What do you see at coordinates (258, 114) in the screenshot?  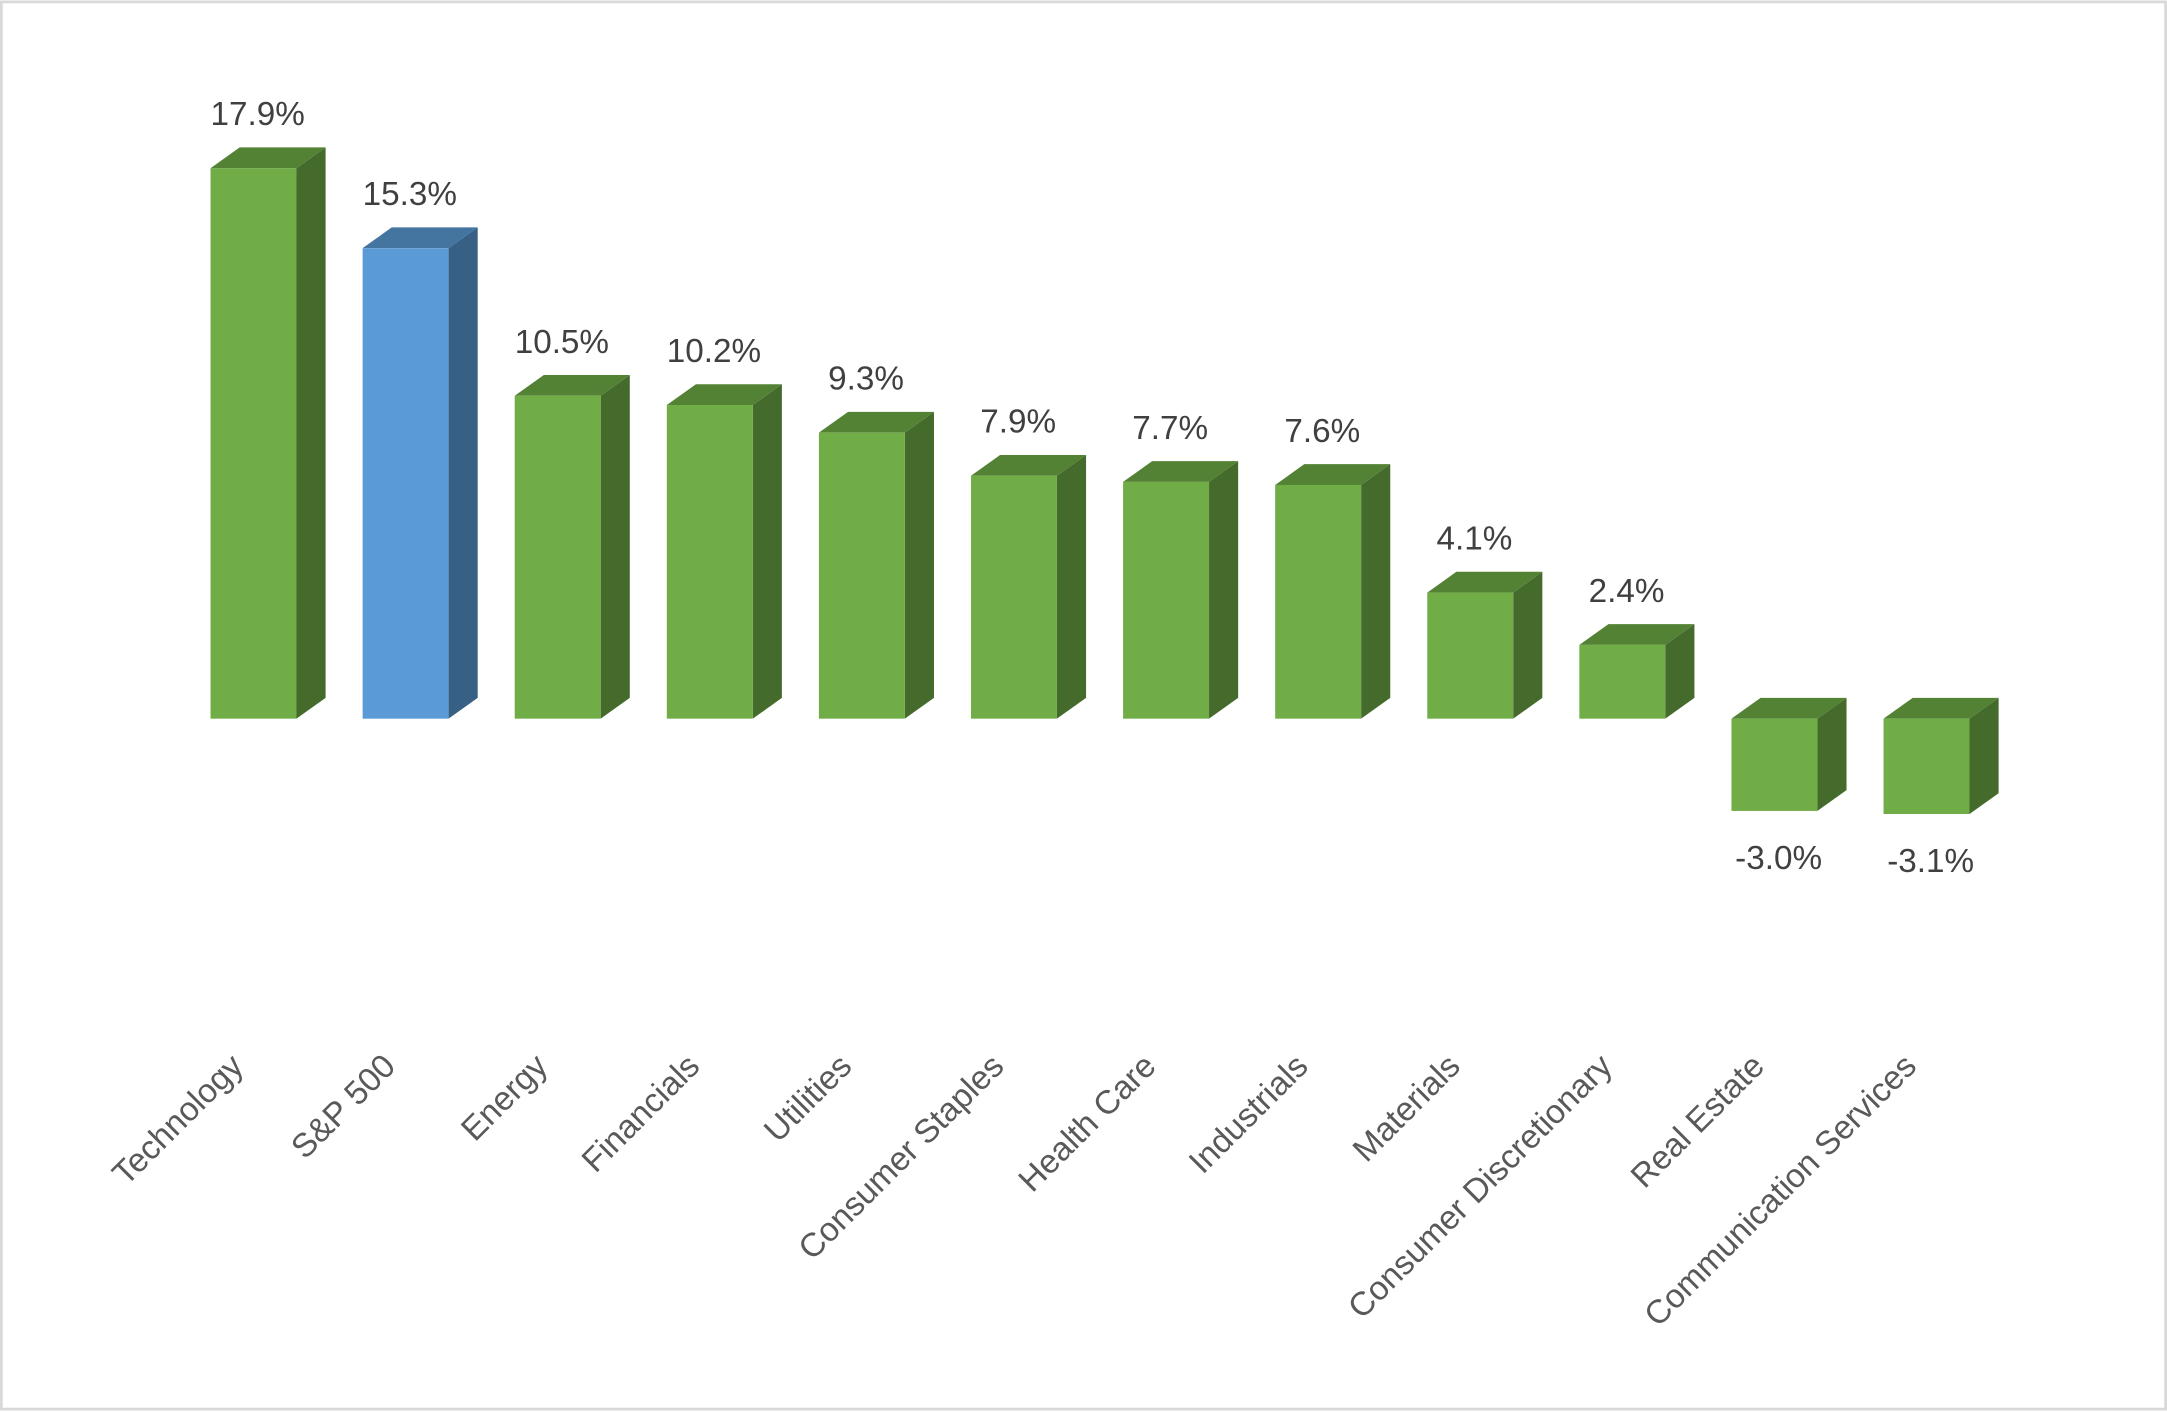 I see `value-label: 17.9%` at bounding box center [258, 114].